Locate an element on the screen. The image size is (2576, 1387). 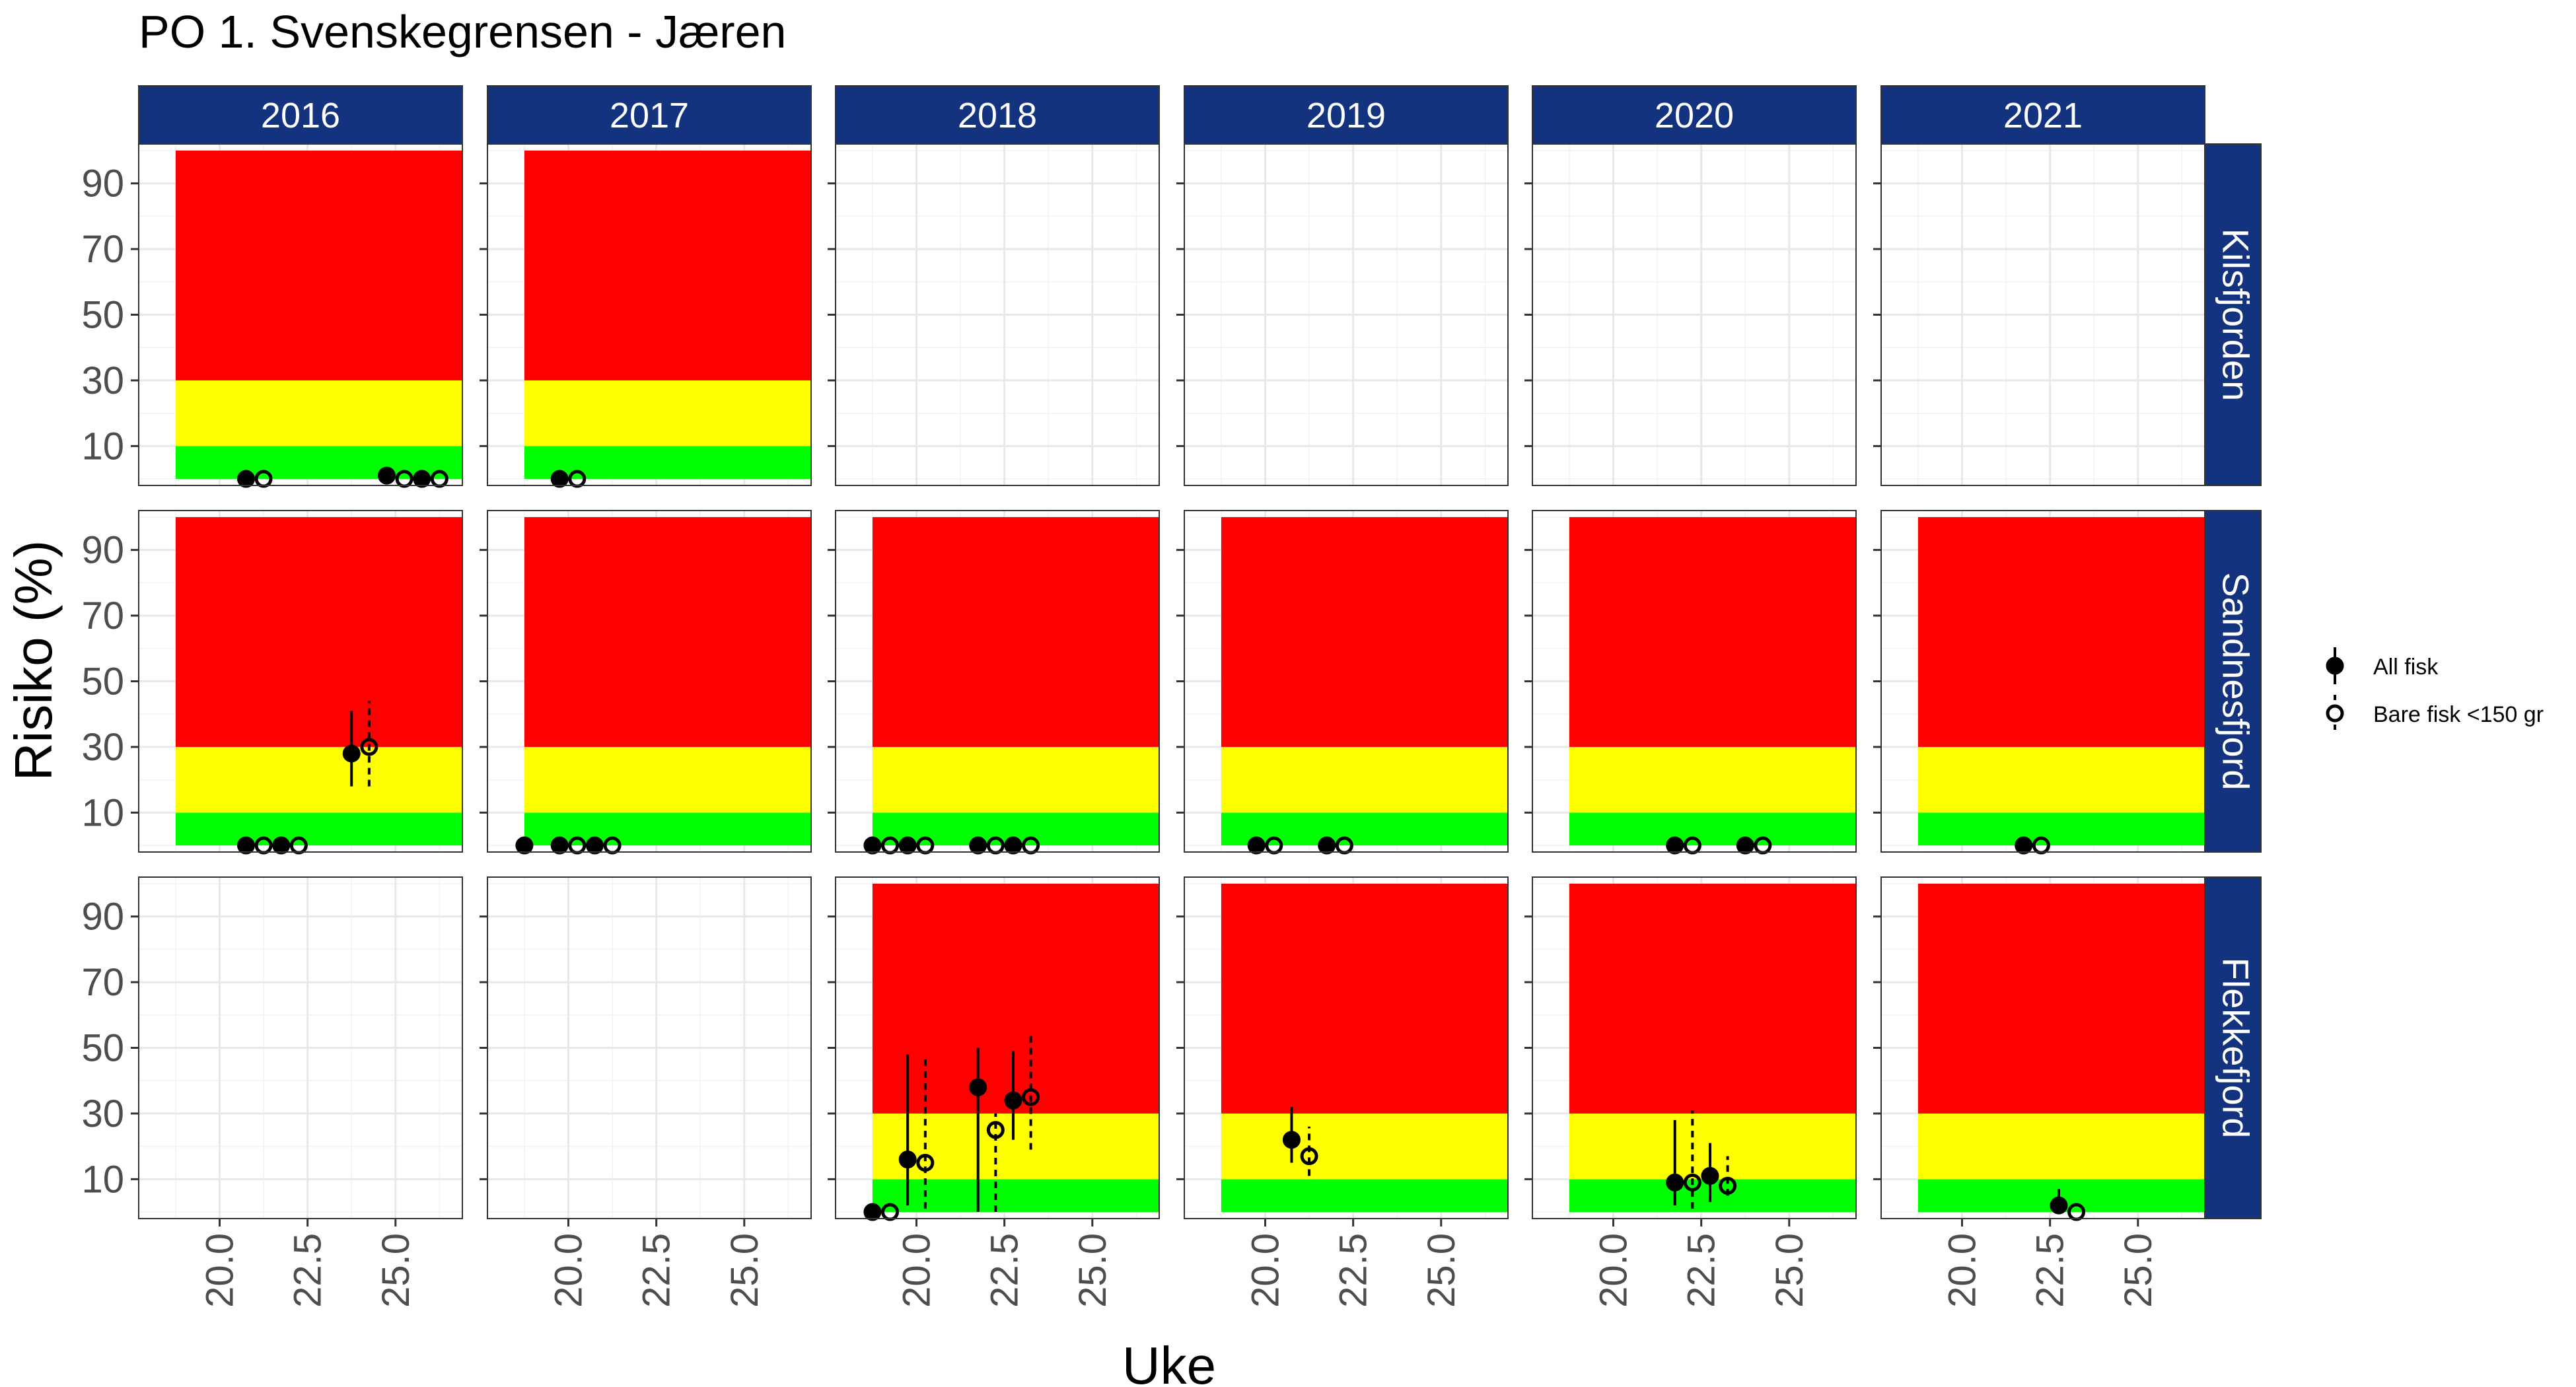
year-strip-label: 2017 is located at coordinates (650, 115).